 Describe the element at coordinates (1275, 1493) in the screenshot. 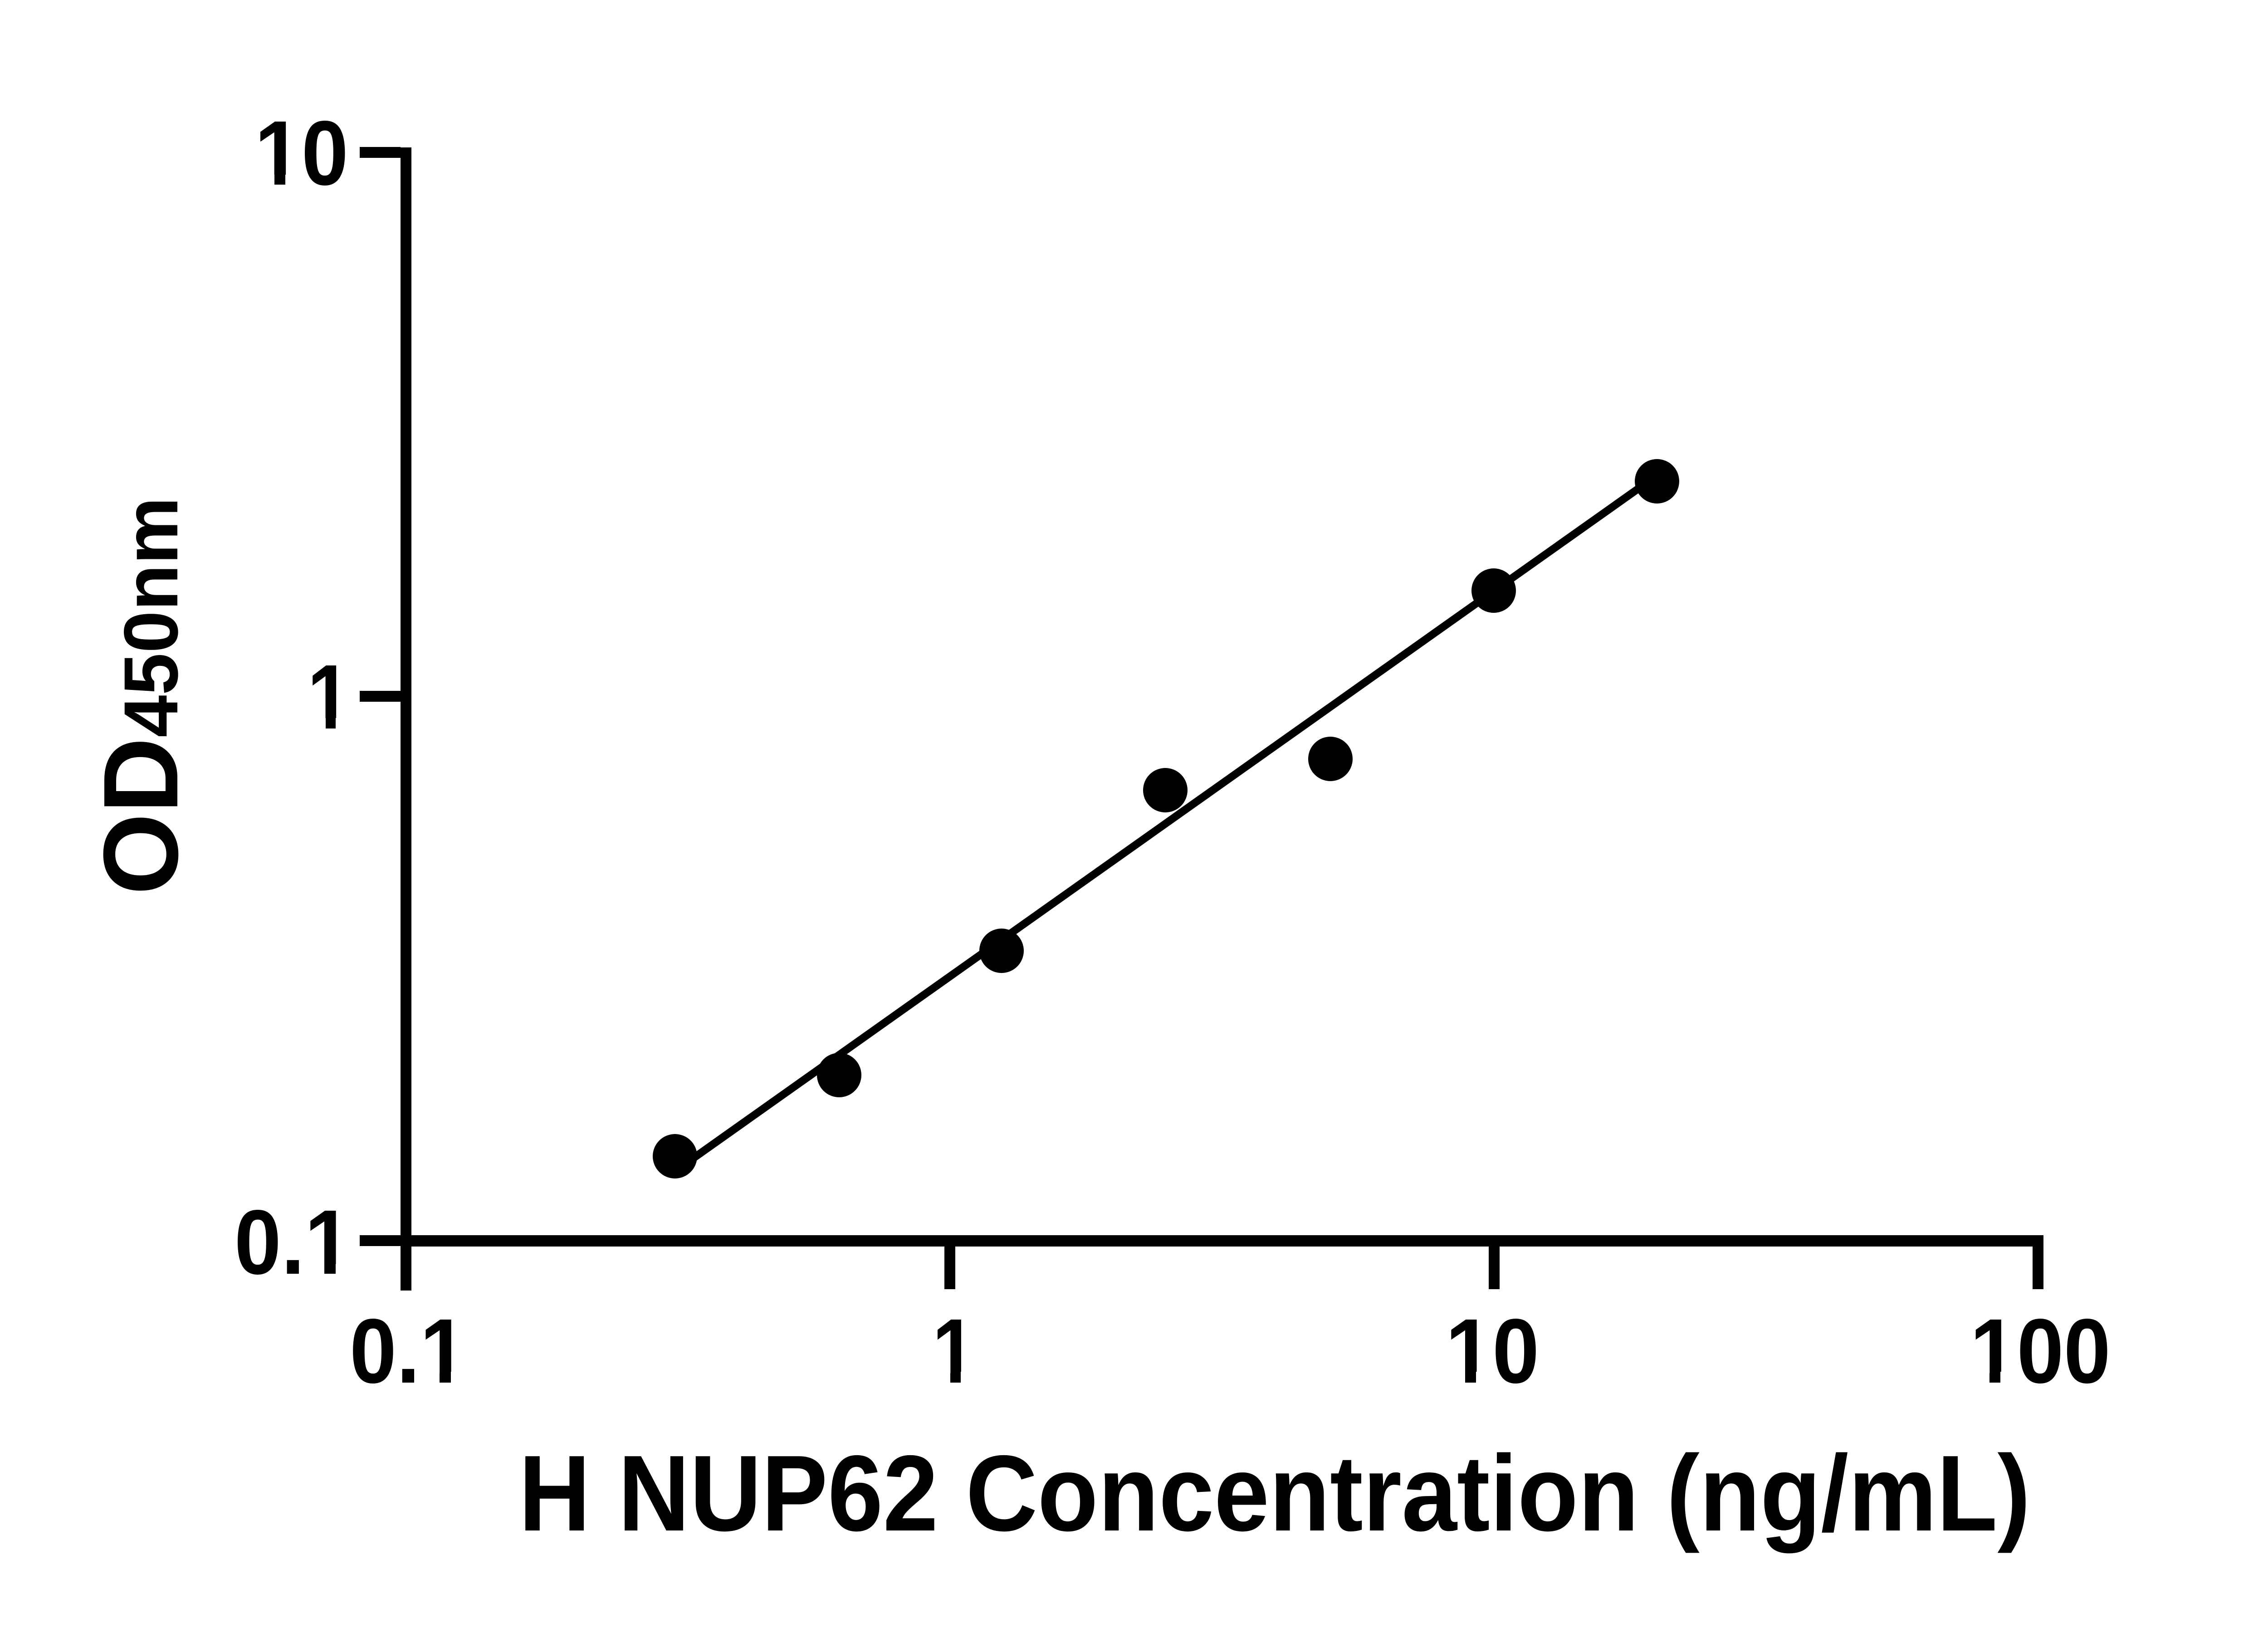

I see `svg-text: H NUP62 Concentration (ng/mL)` at that location.